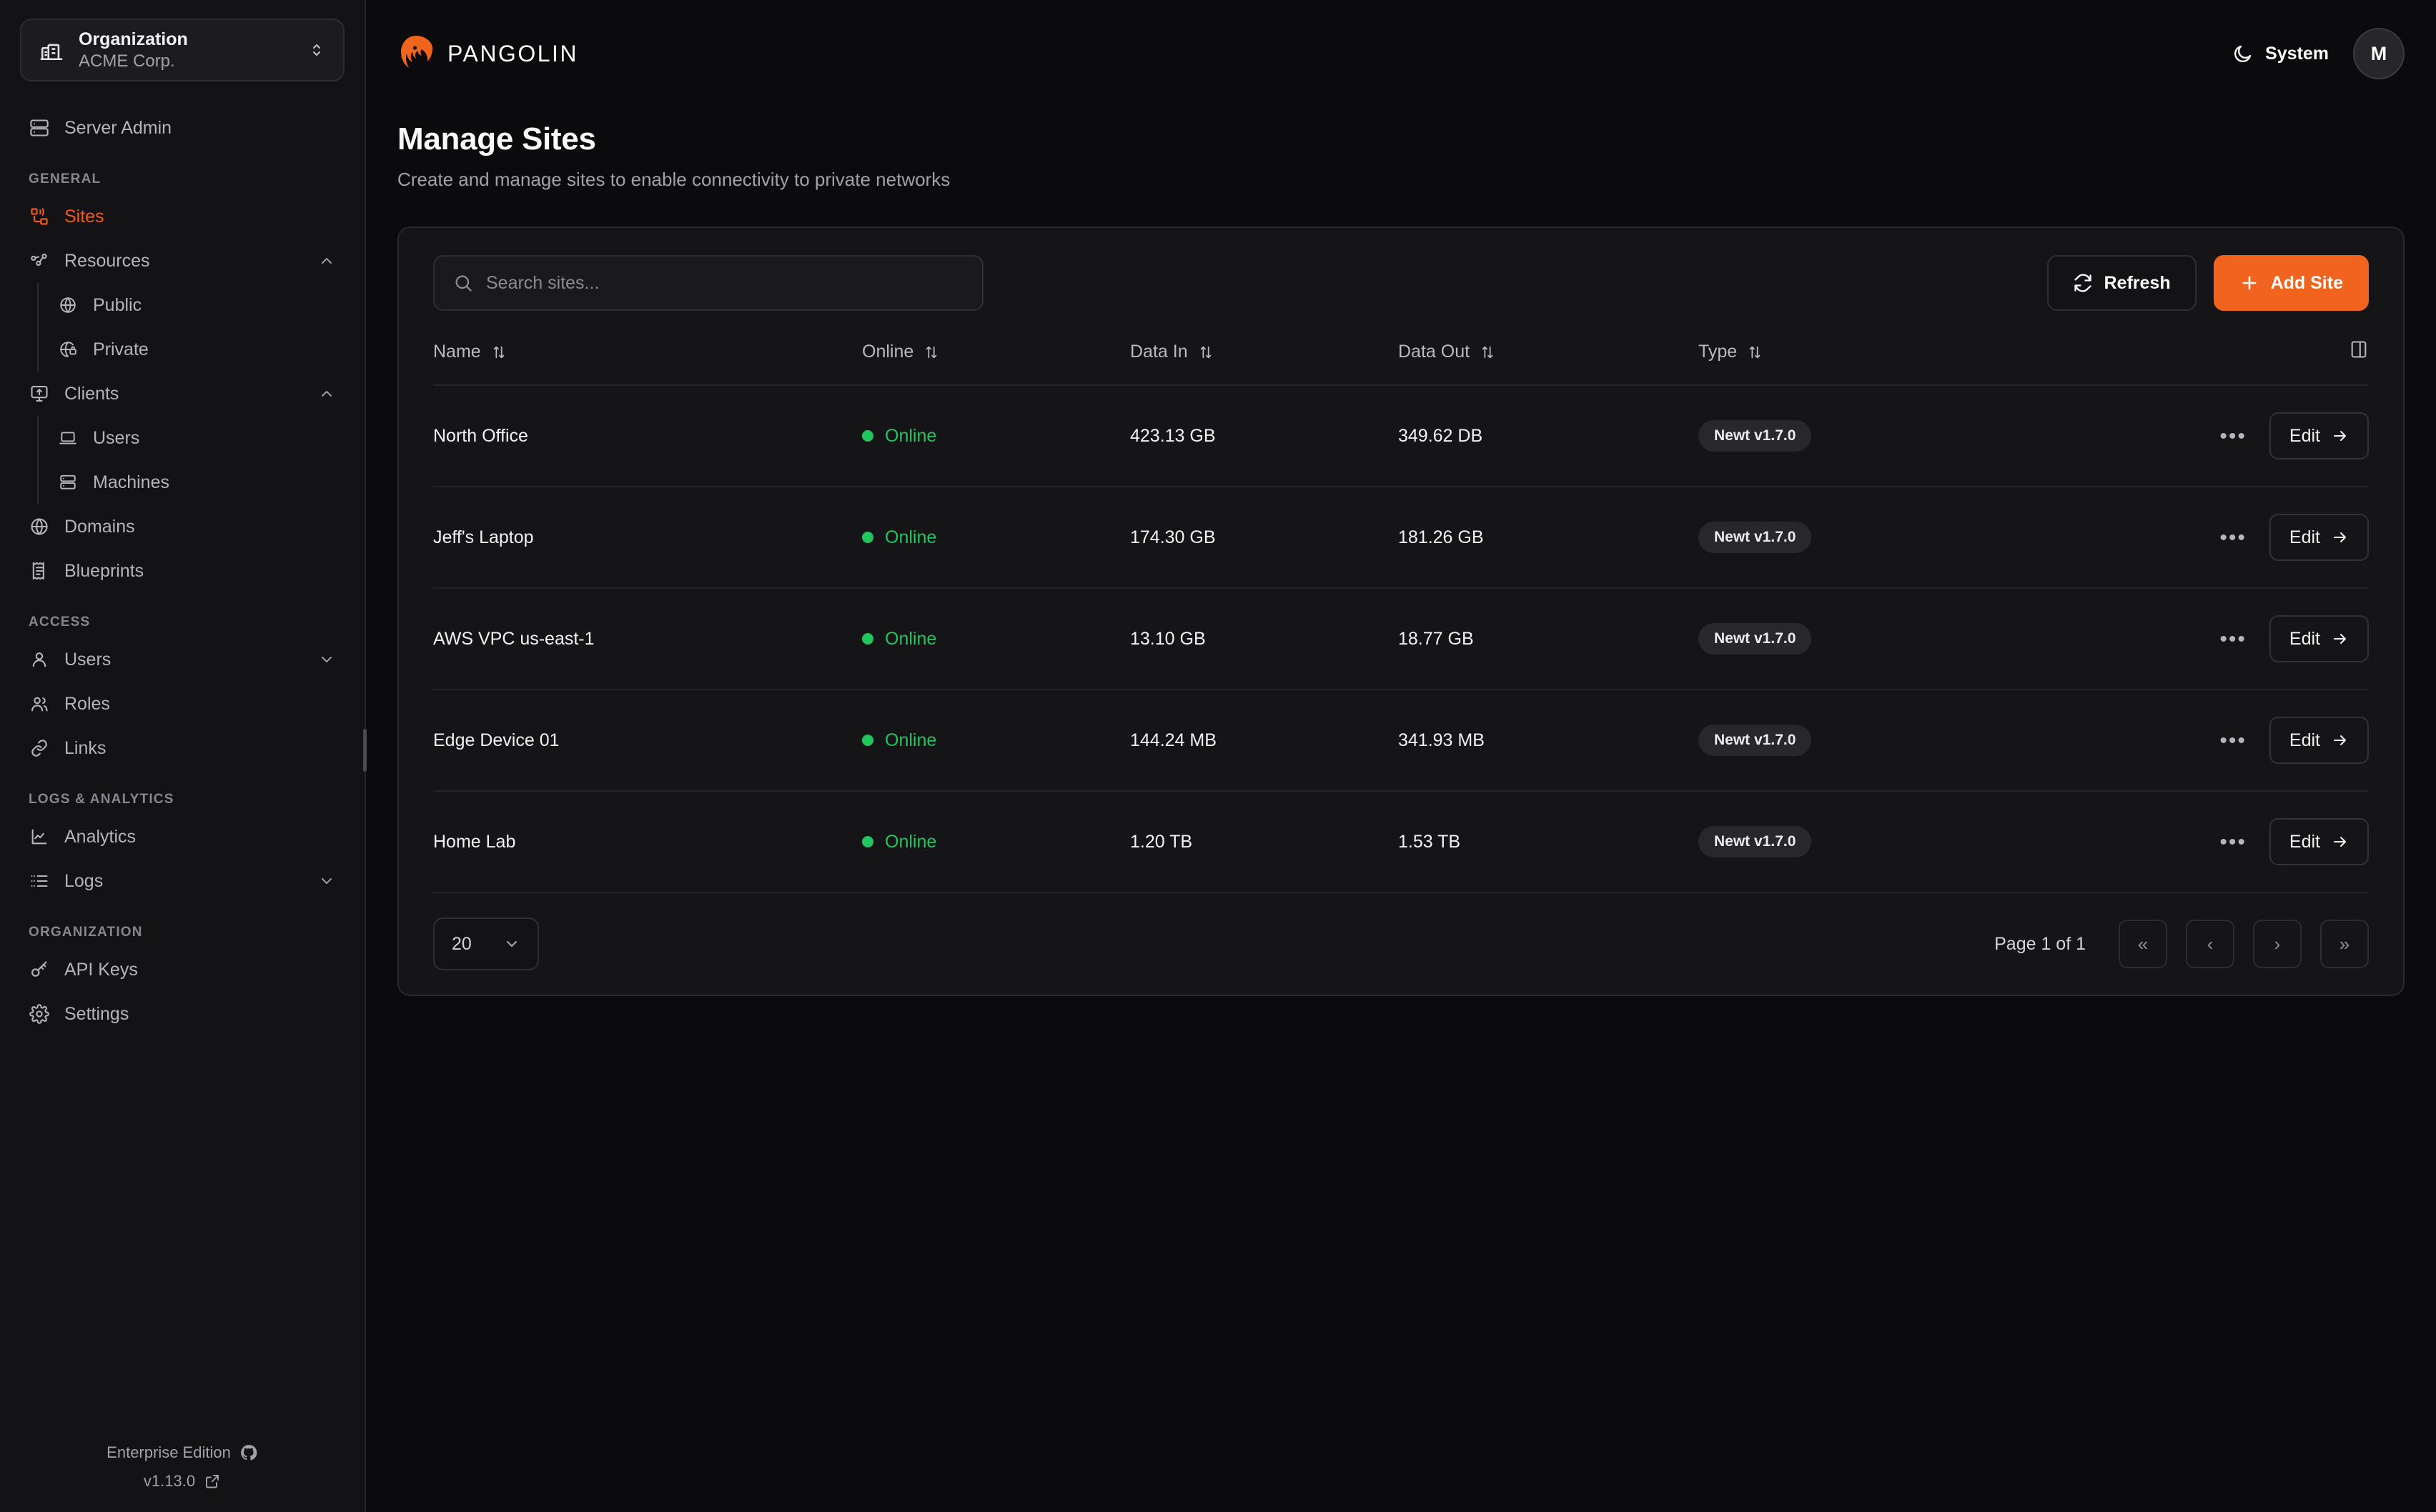 The height and width of the screenshot is (1512, 2436). I want to click on chevron-up-down-icon, so click(317, 50).